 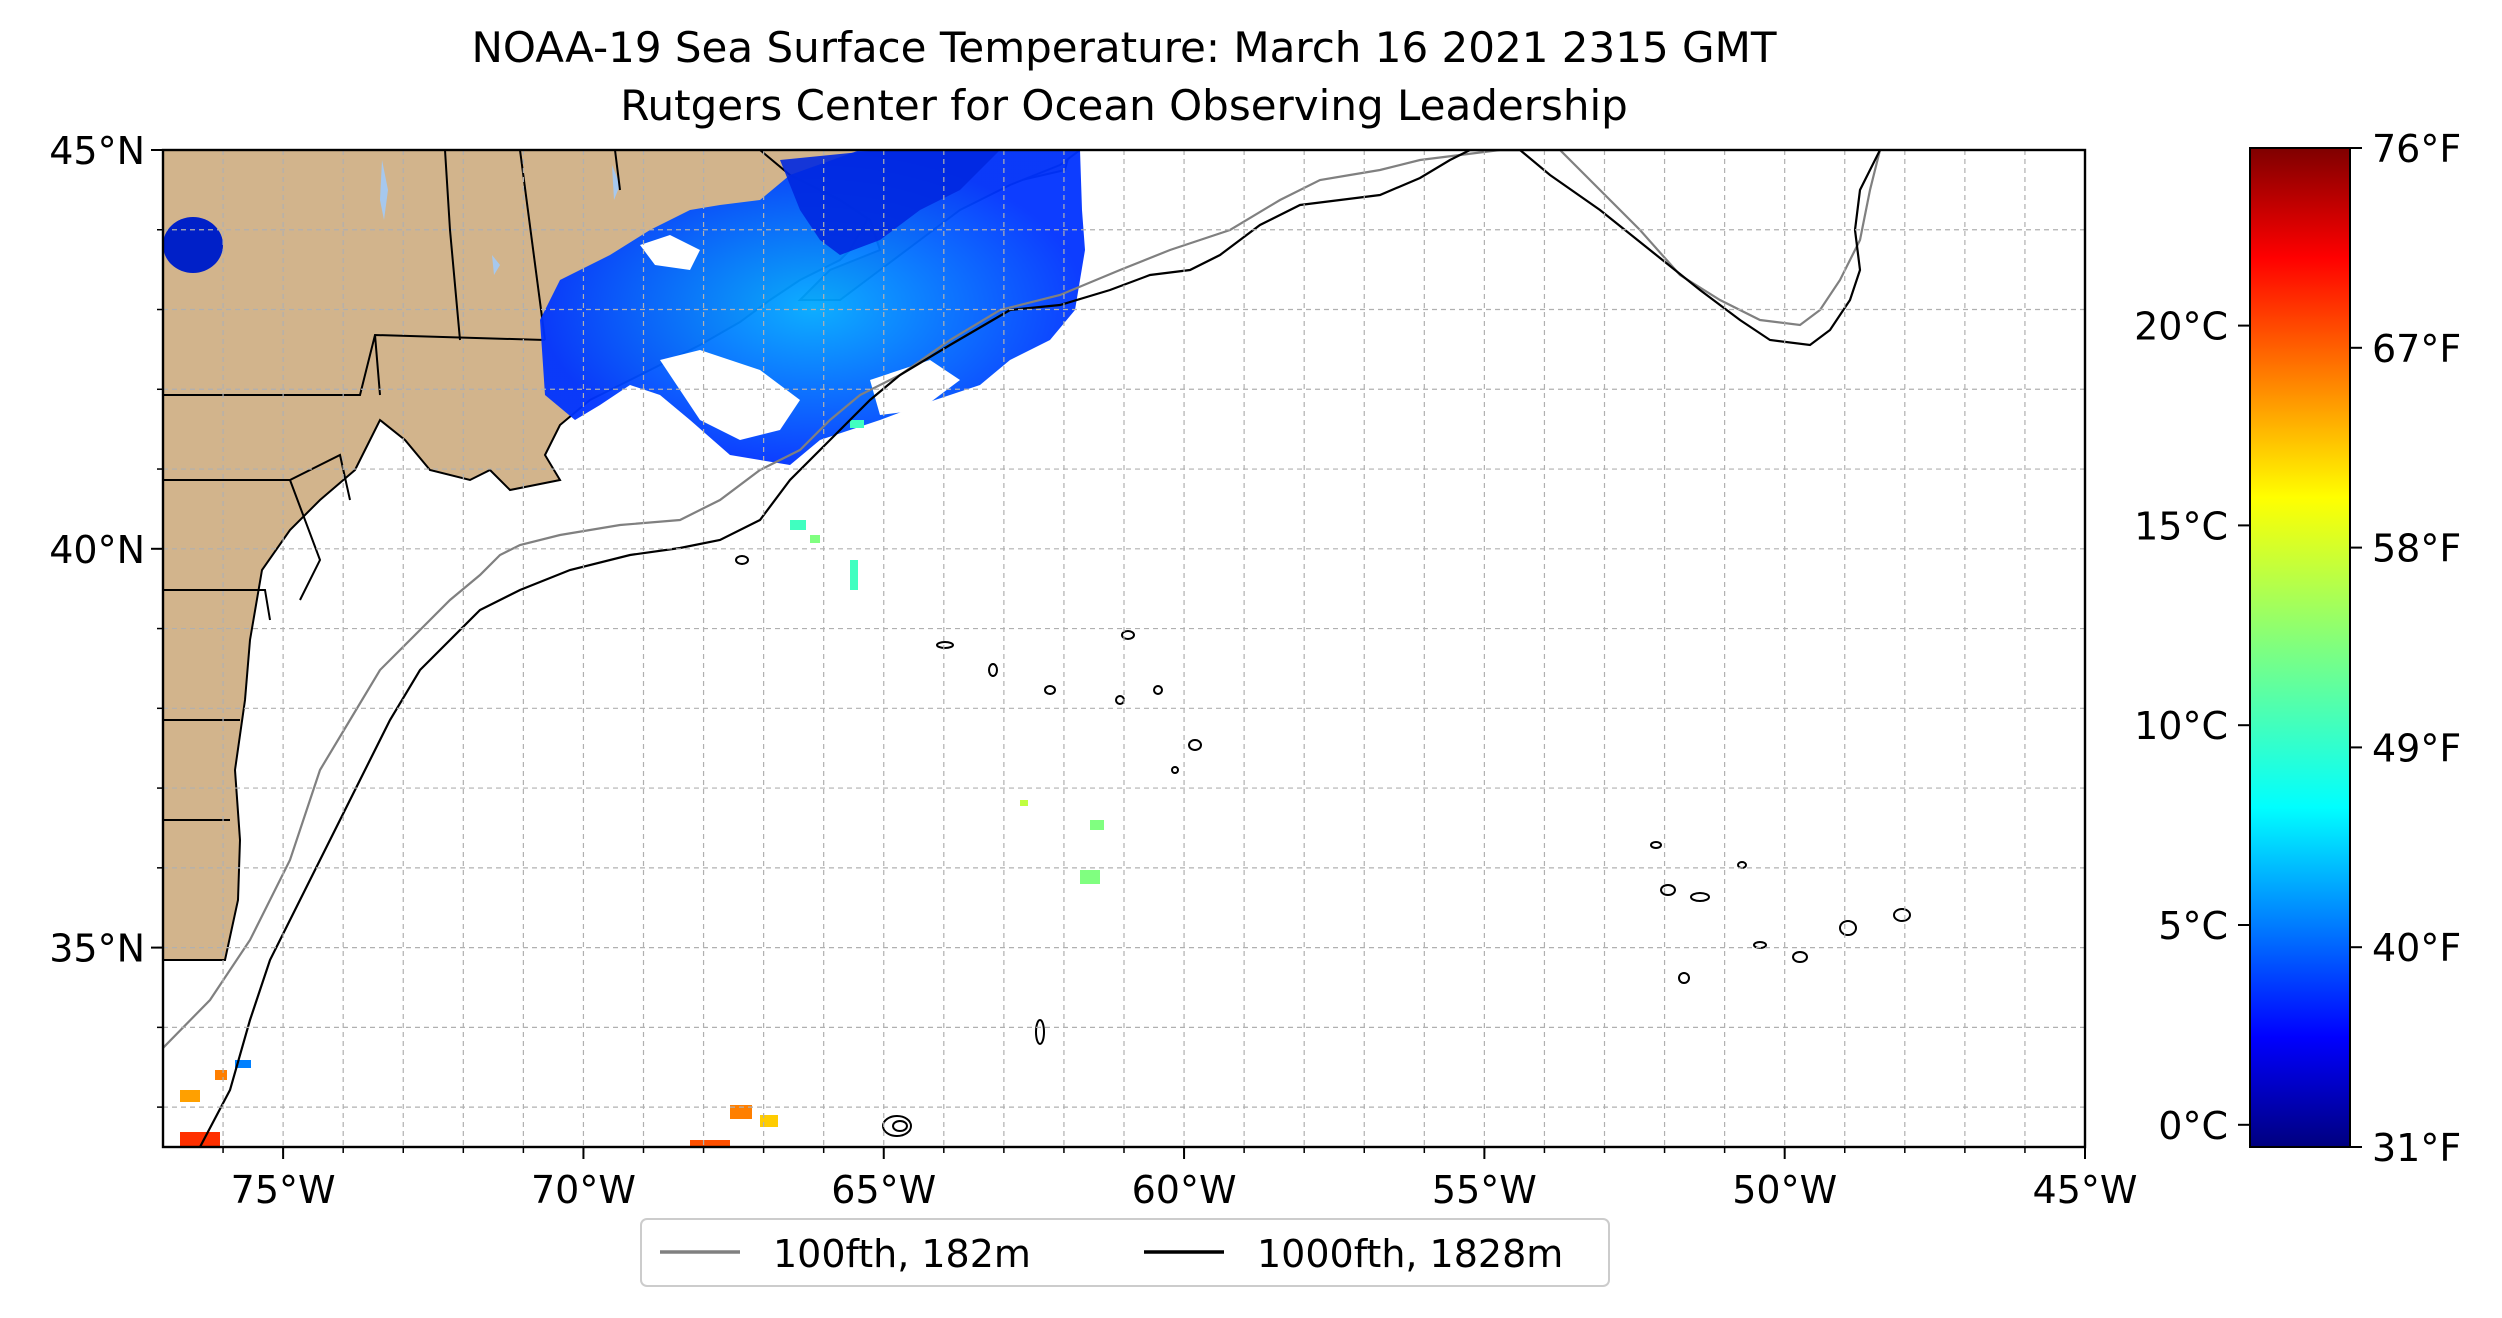 What do you see at coordinates (1484, 1190) in the screenshot?
I see `tick-label-lon: 55°W` at bounding box center [1484, 1190].